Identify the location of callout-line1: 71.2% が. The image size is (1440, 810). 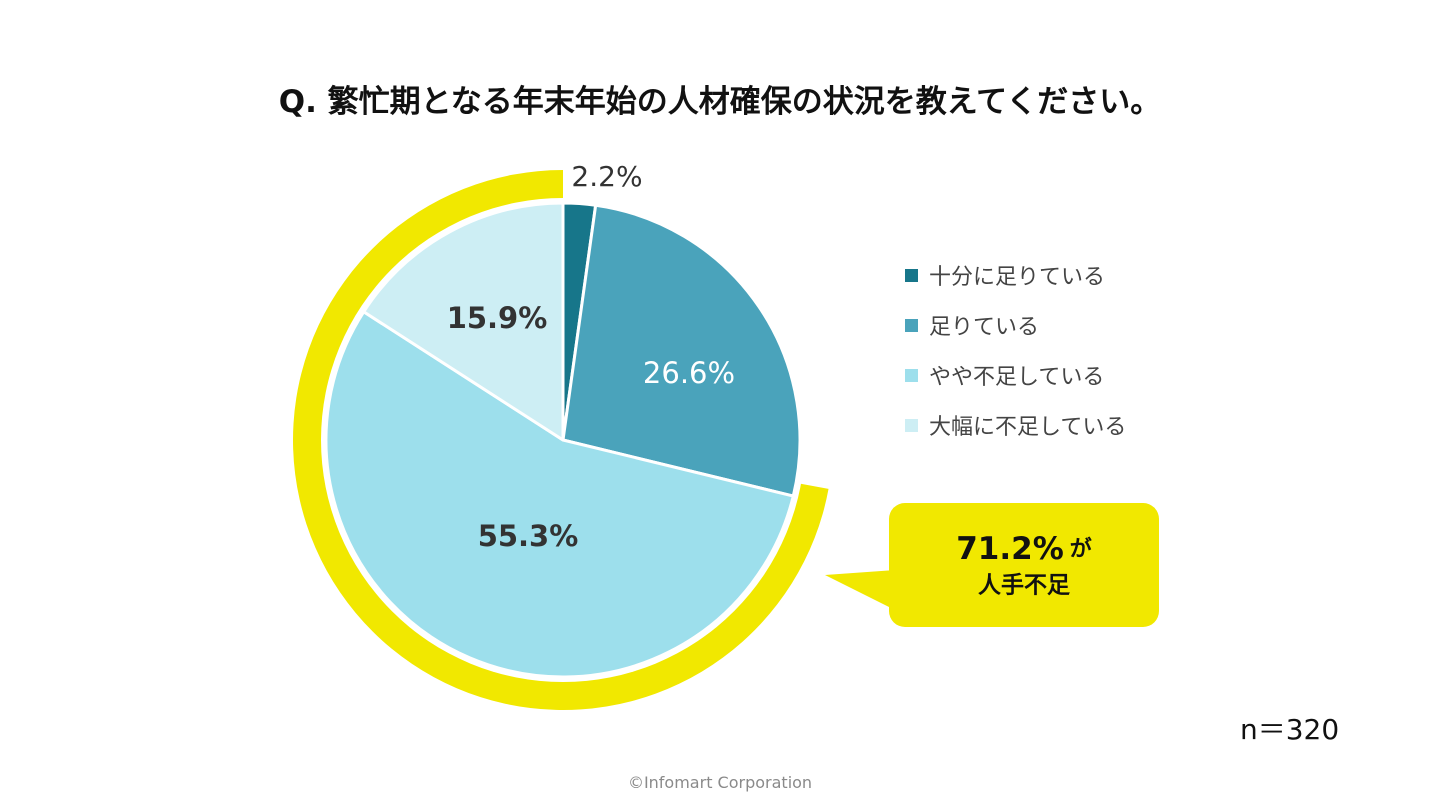
(1024, 549).